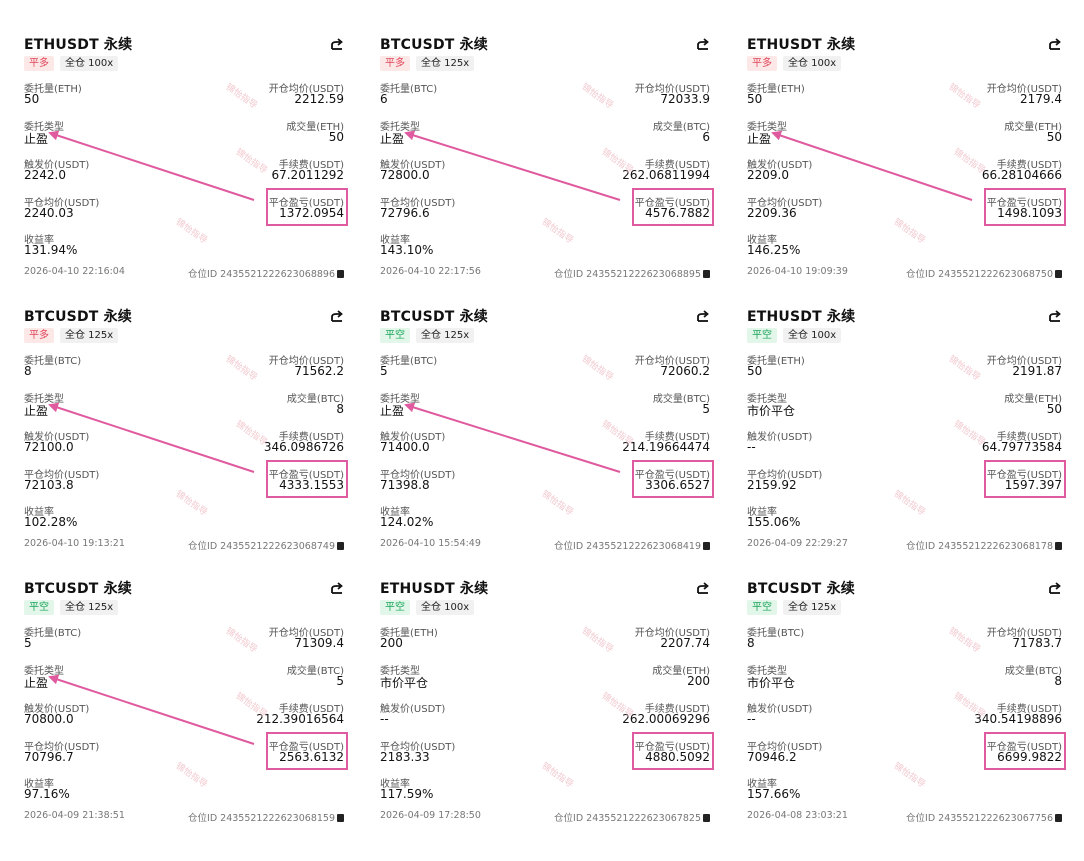 Image resolution: width=1084 pixels, height=861 pixels. Describe the element at coordinates (315, 127) in the screenshot. I see `filled-label: 成交量(ETH)` at that location.